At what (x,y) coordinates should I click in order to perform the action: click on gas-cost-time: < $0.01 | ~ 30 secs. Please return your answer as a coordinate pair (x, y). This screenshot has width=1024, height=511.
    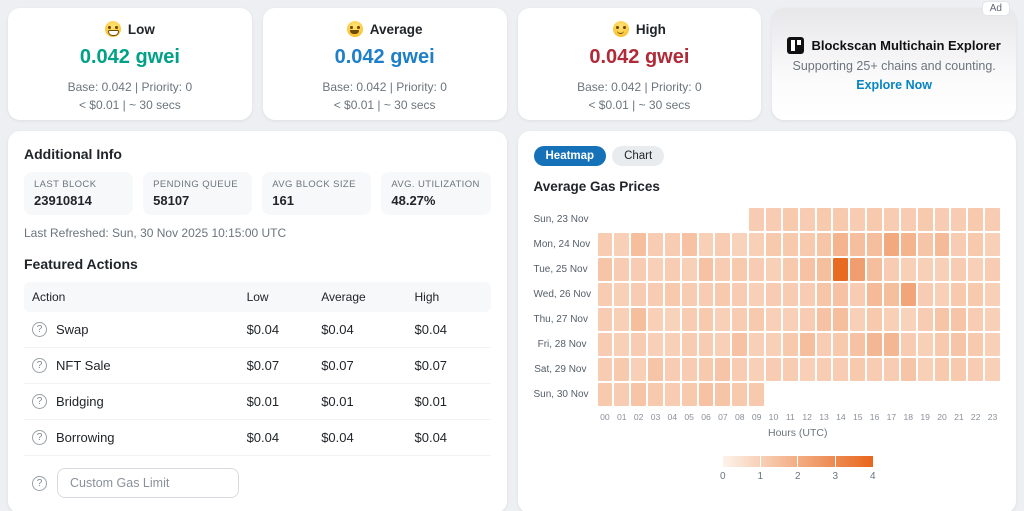
    Looking at the image, I should click on (129, 105).